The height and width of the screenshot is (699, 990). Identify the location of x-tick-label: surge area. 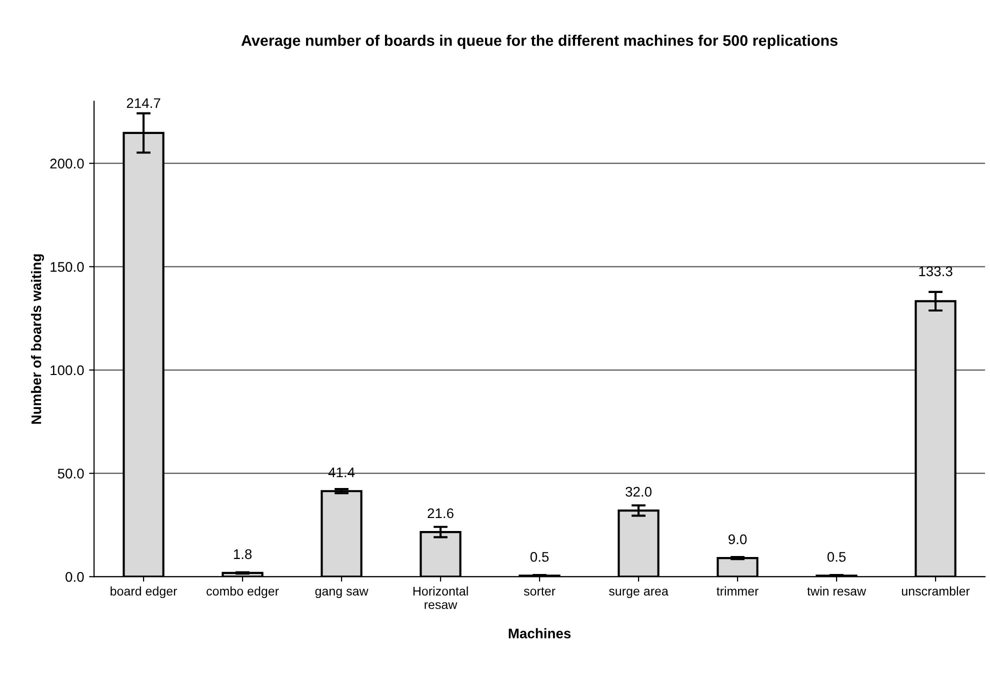
(638, 593).